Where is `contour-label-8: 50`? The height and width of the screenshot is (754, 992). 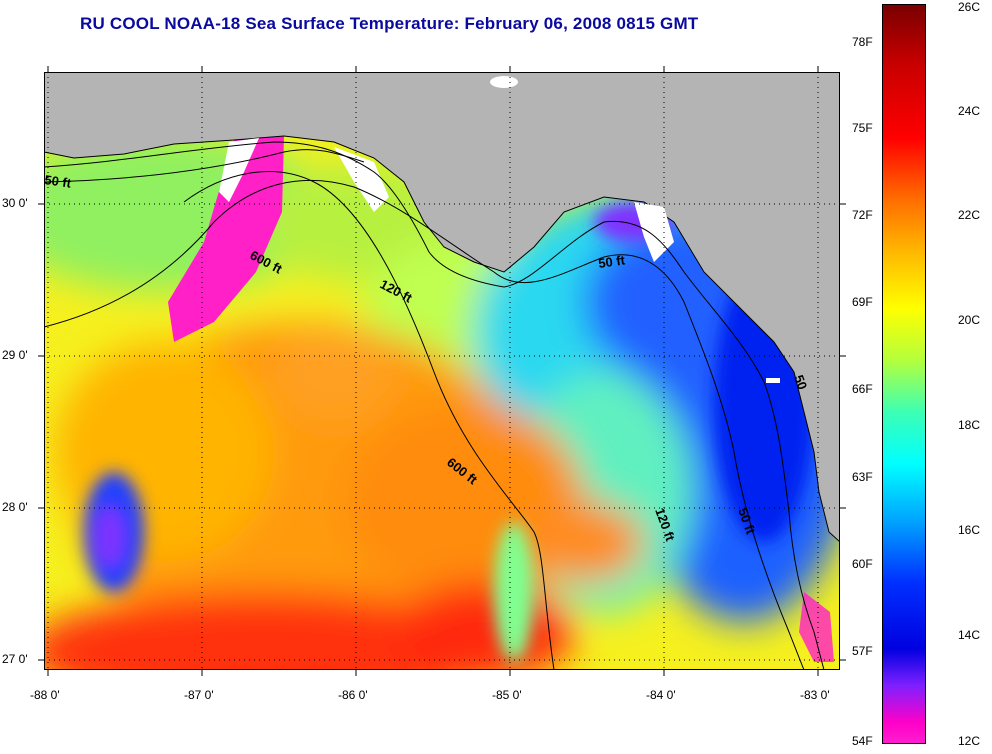 contour-label-8: 50 is located at coordinates (800, 382).